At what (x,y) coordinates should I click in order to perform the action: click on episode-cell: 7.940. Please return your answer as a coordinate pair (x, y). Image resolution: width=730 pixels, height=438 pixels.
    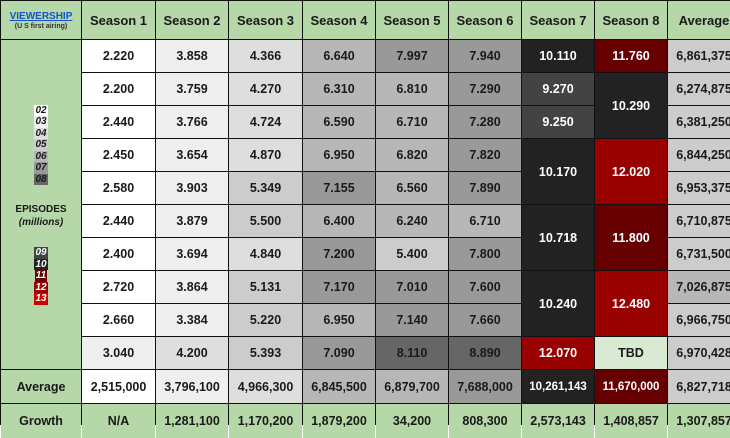
    Looking at the image, I should click on (485, 56).